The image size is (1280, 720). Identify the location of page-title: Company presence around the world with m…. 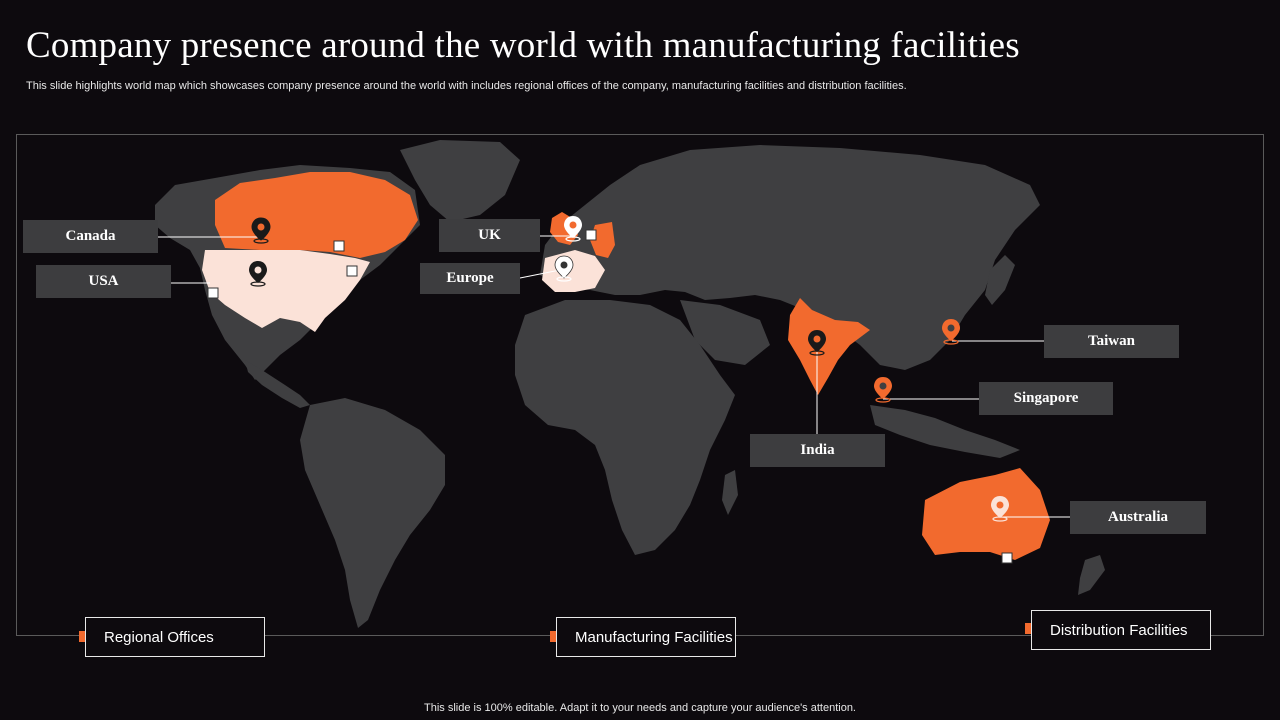
(523, 45).